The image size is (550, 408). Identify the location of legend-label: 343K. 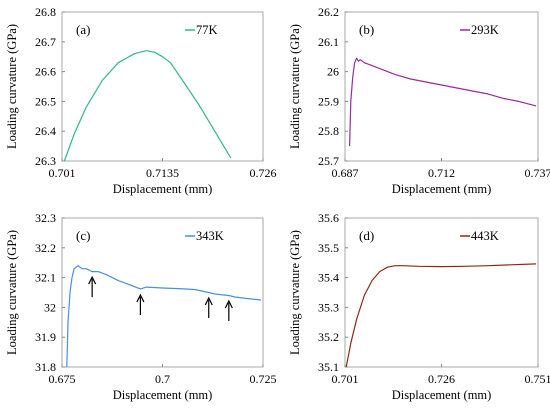
(210, 236).